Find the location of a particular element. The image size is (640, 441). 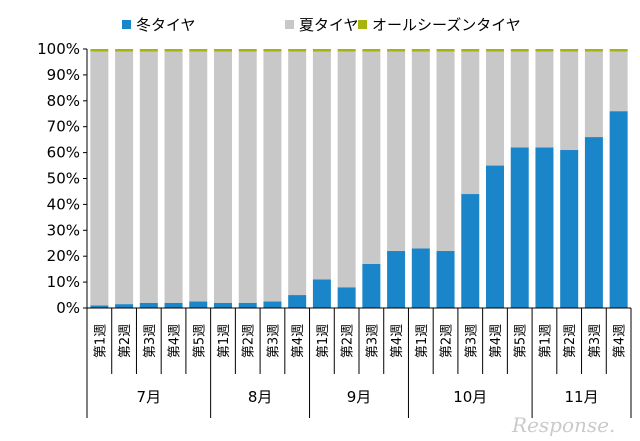

y-tick-label: 30% is located at coordinates (63, 230).